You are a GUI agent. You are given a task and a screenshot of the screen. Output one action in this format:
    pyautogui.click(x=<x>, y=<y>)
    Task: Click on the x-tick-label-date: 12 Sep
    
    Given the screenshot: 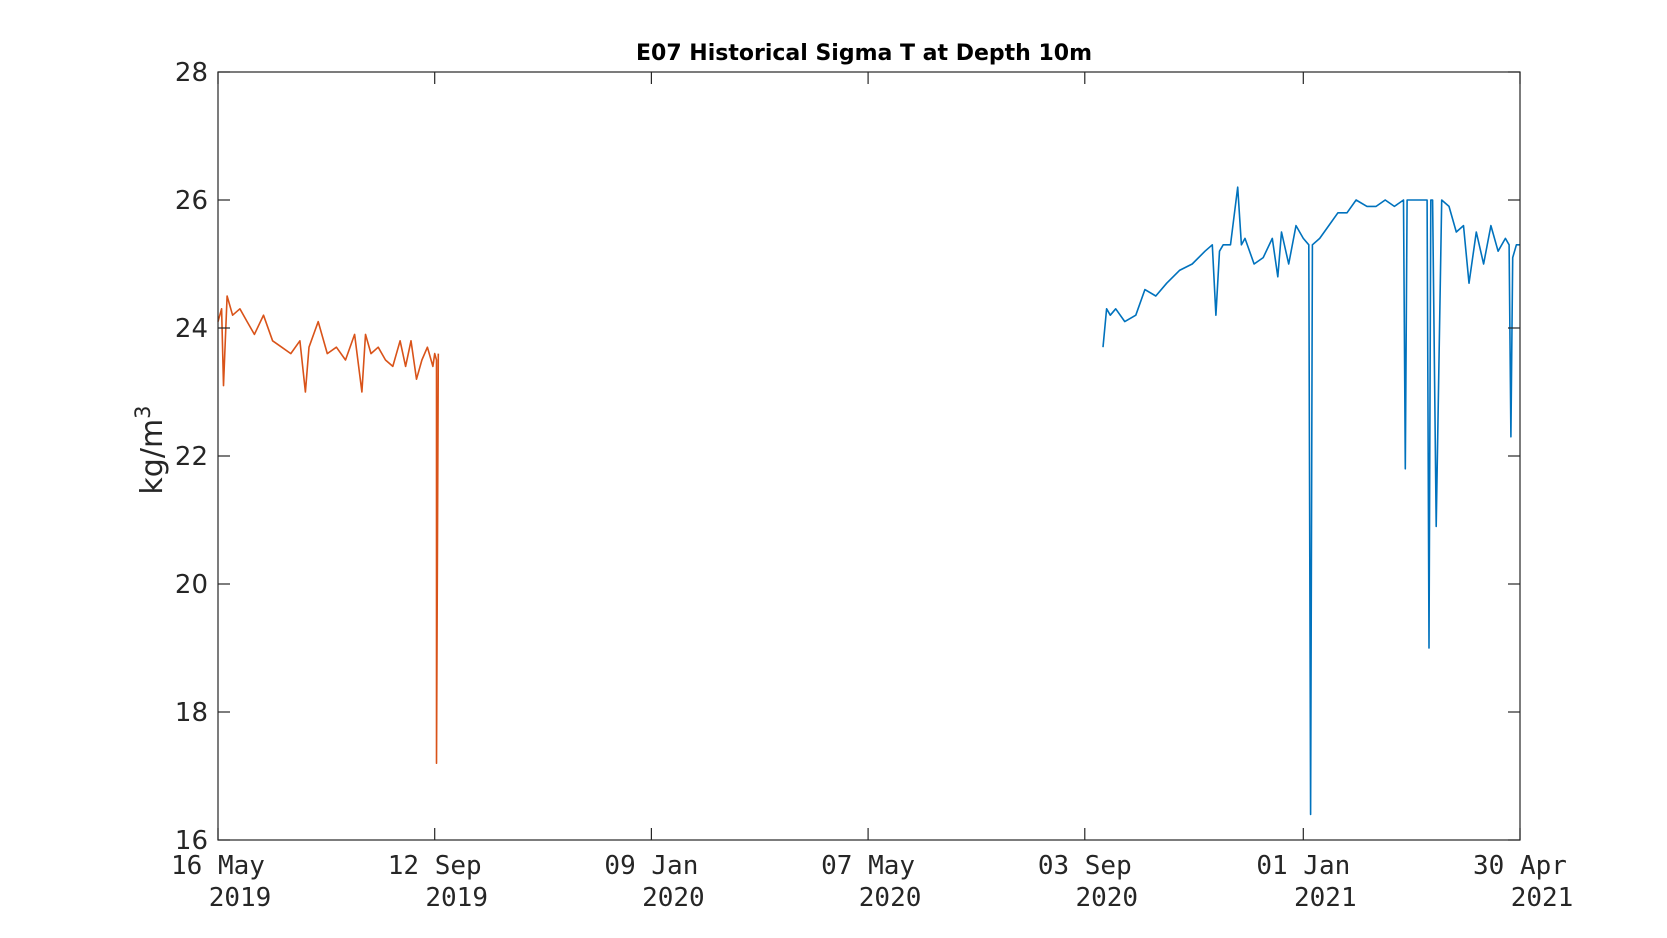 What is the action you would take?
    pyautogui.click(x=435, y=866)
    